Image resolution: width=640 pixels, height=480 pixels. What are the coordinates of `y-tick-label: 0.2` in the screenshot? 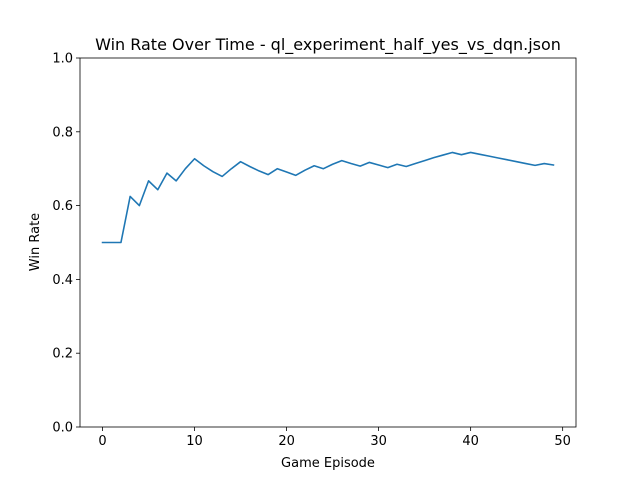 It's located at (62, 354).